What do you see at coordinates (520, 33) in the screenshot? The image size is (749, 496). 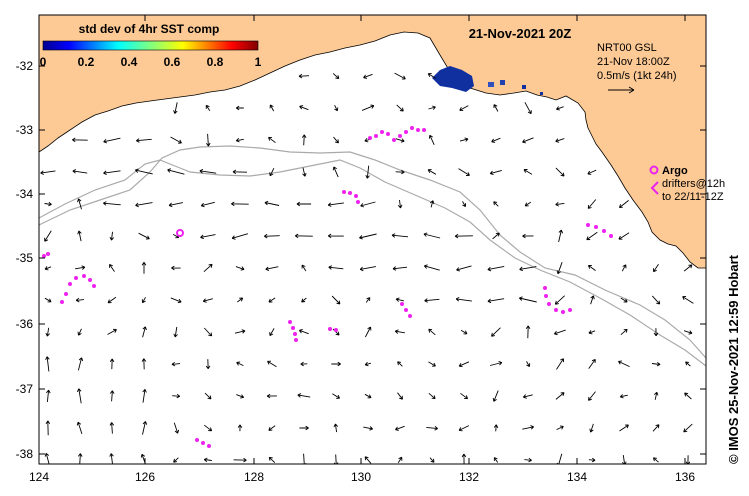 I see `map-title: 21-Nov-2021 20Z` at bounding box center [520, 33].